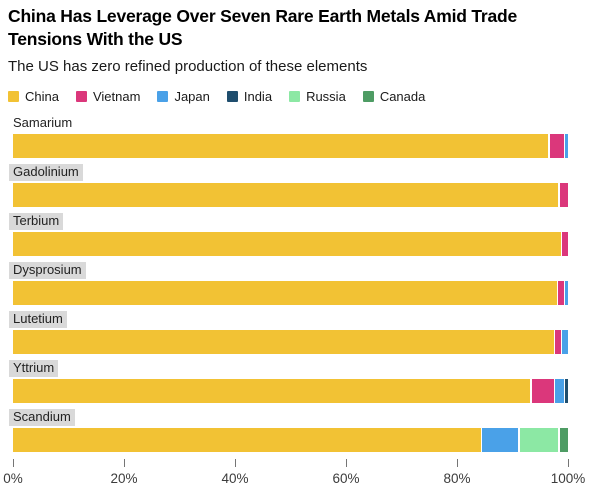  Describe the element at coordinates (192, 97) in the screenshot. I see `legend-label: Japan` at that location.